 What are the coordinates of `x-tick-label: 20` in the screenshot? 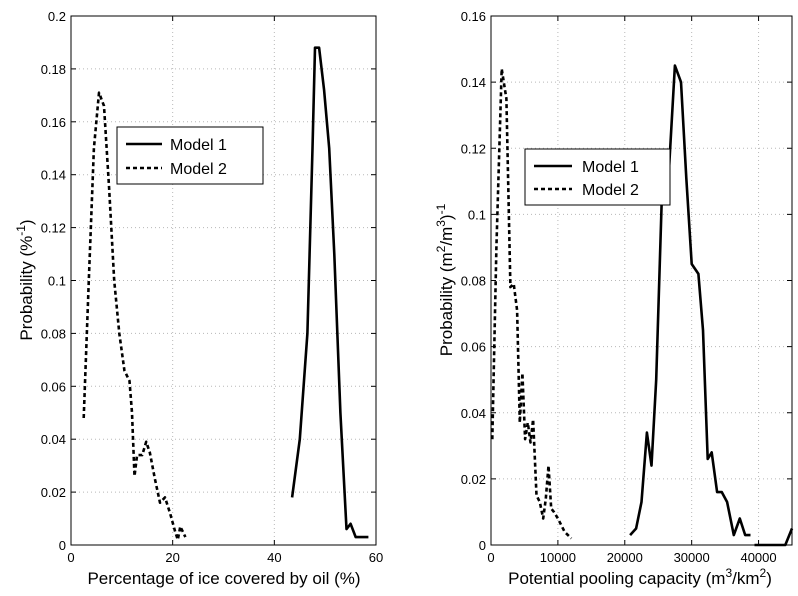 It's located at (172, 557).